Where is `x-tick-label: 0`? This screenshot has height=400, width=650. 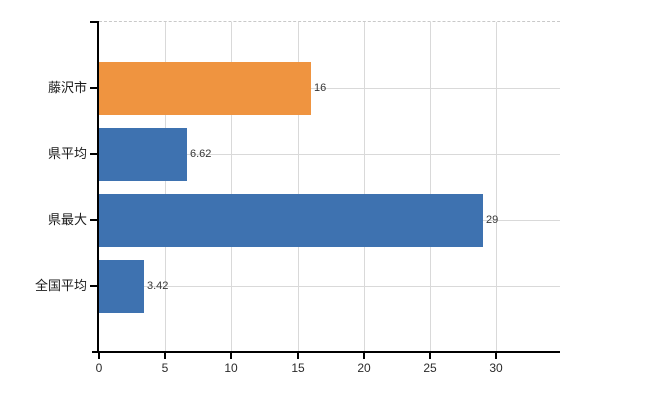
x-tick-label: 0 is located at coordinates (99, 368).